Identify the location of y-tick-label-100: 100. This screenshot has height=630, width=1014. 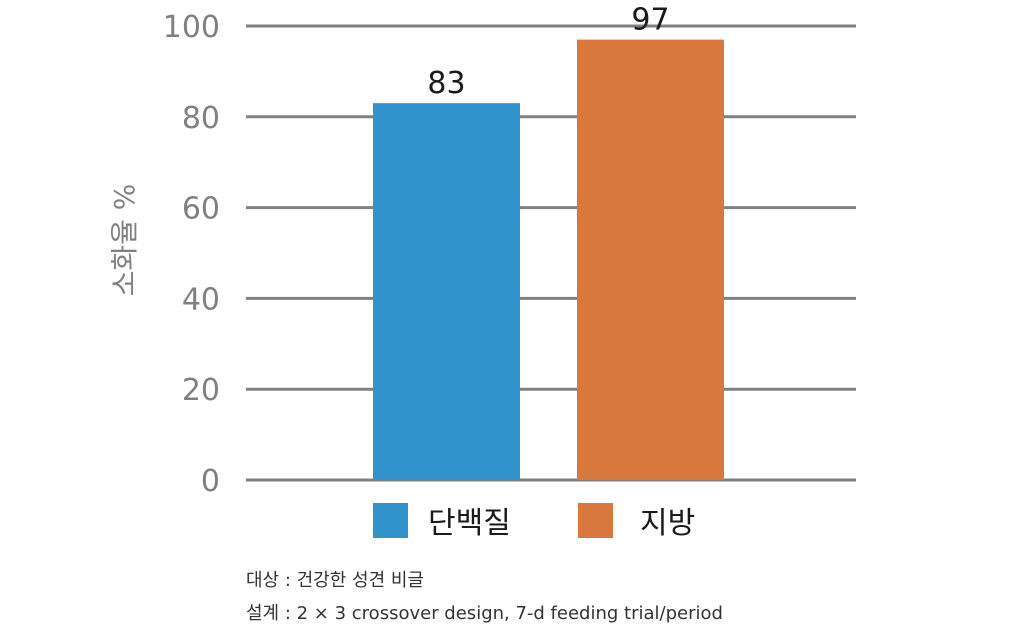
(191, 27).